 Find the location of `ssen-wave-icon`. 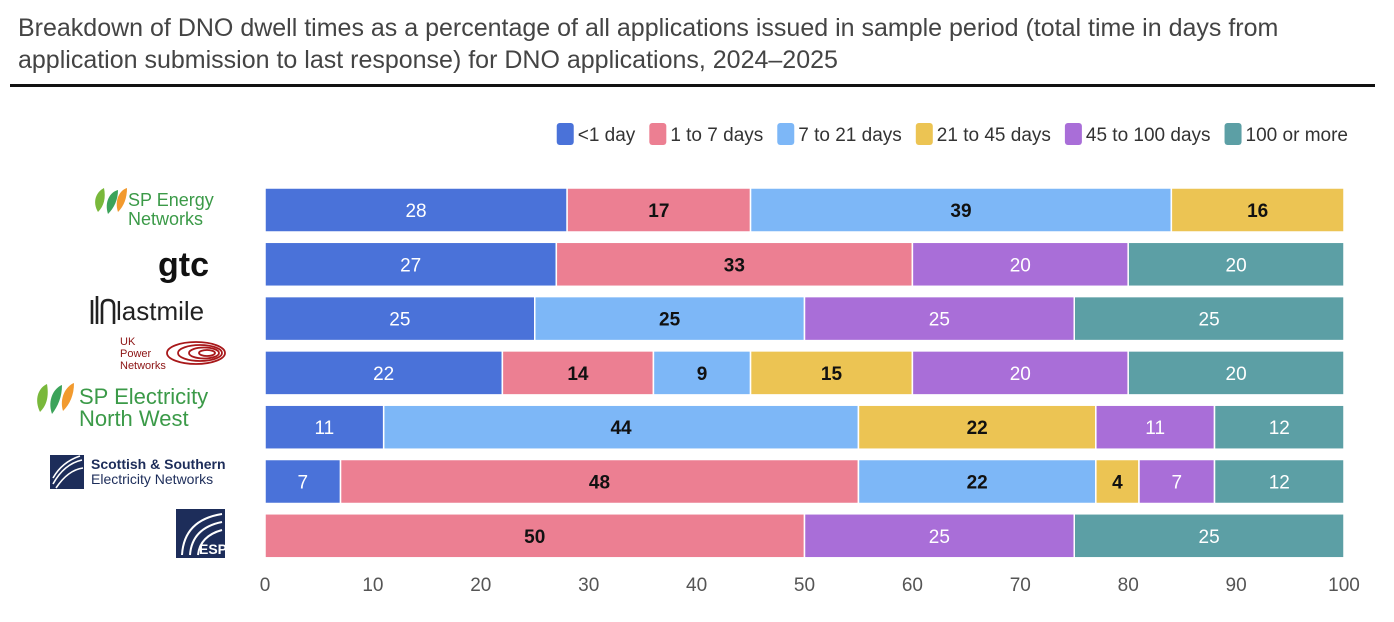

ssen-wave-icon is located at coordinates (67, 472).